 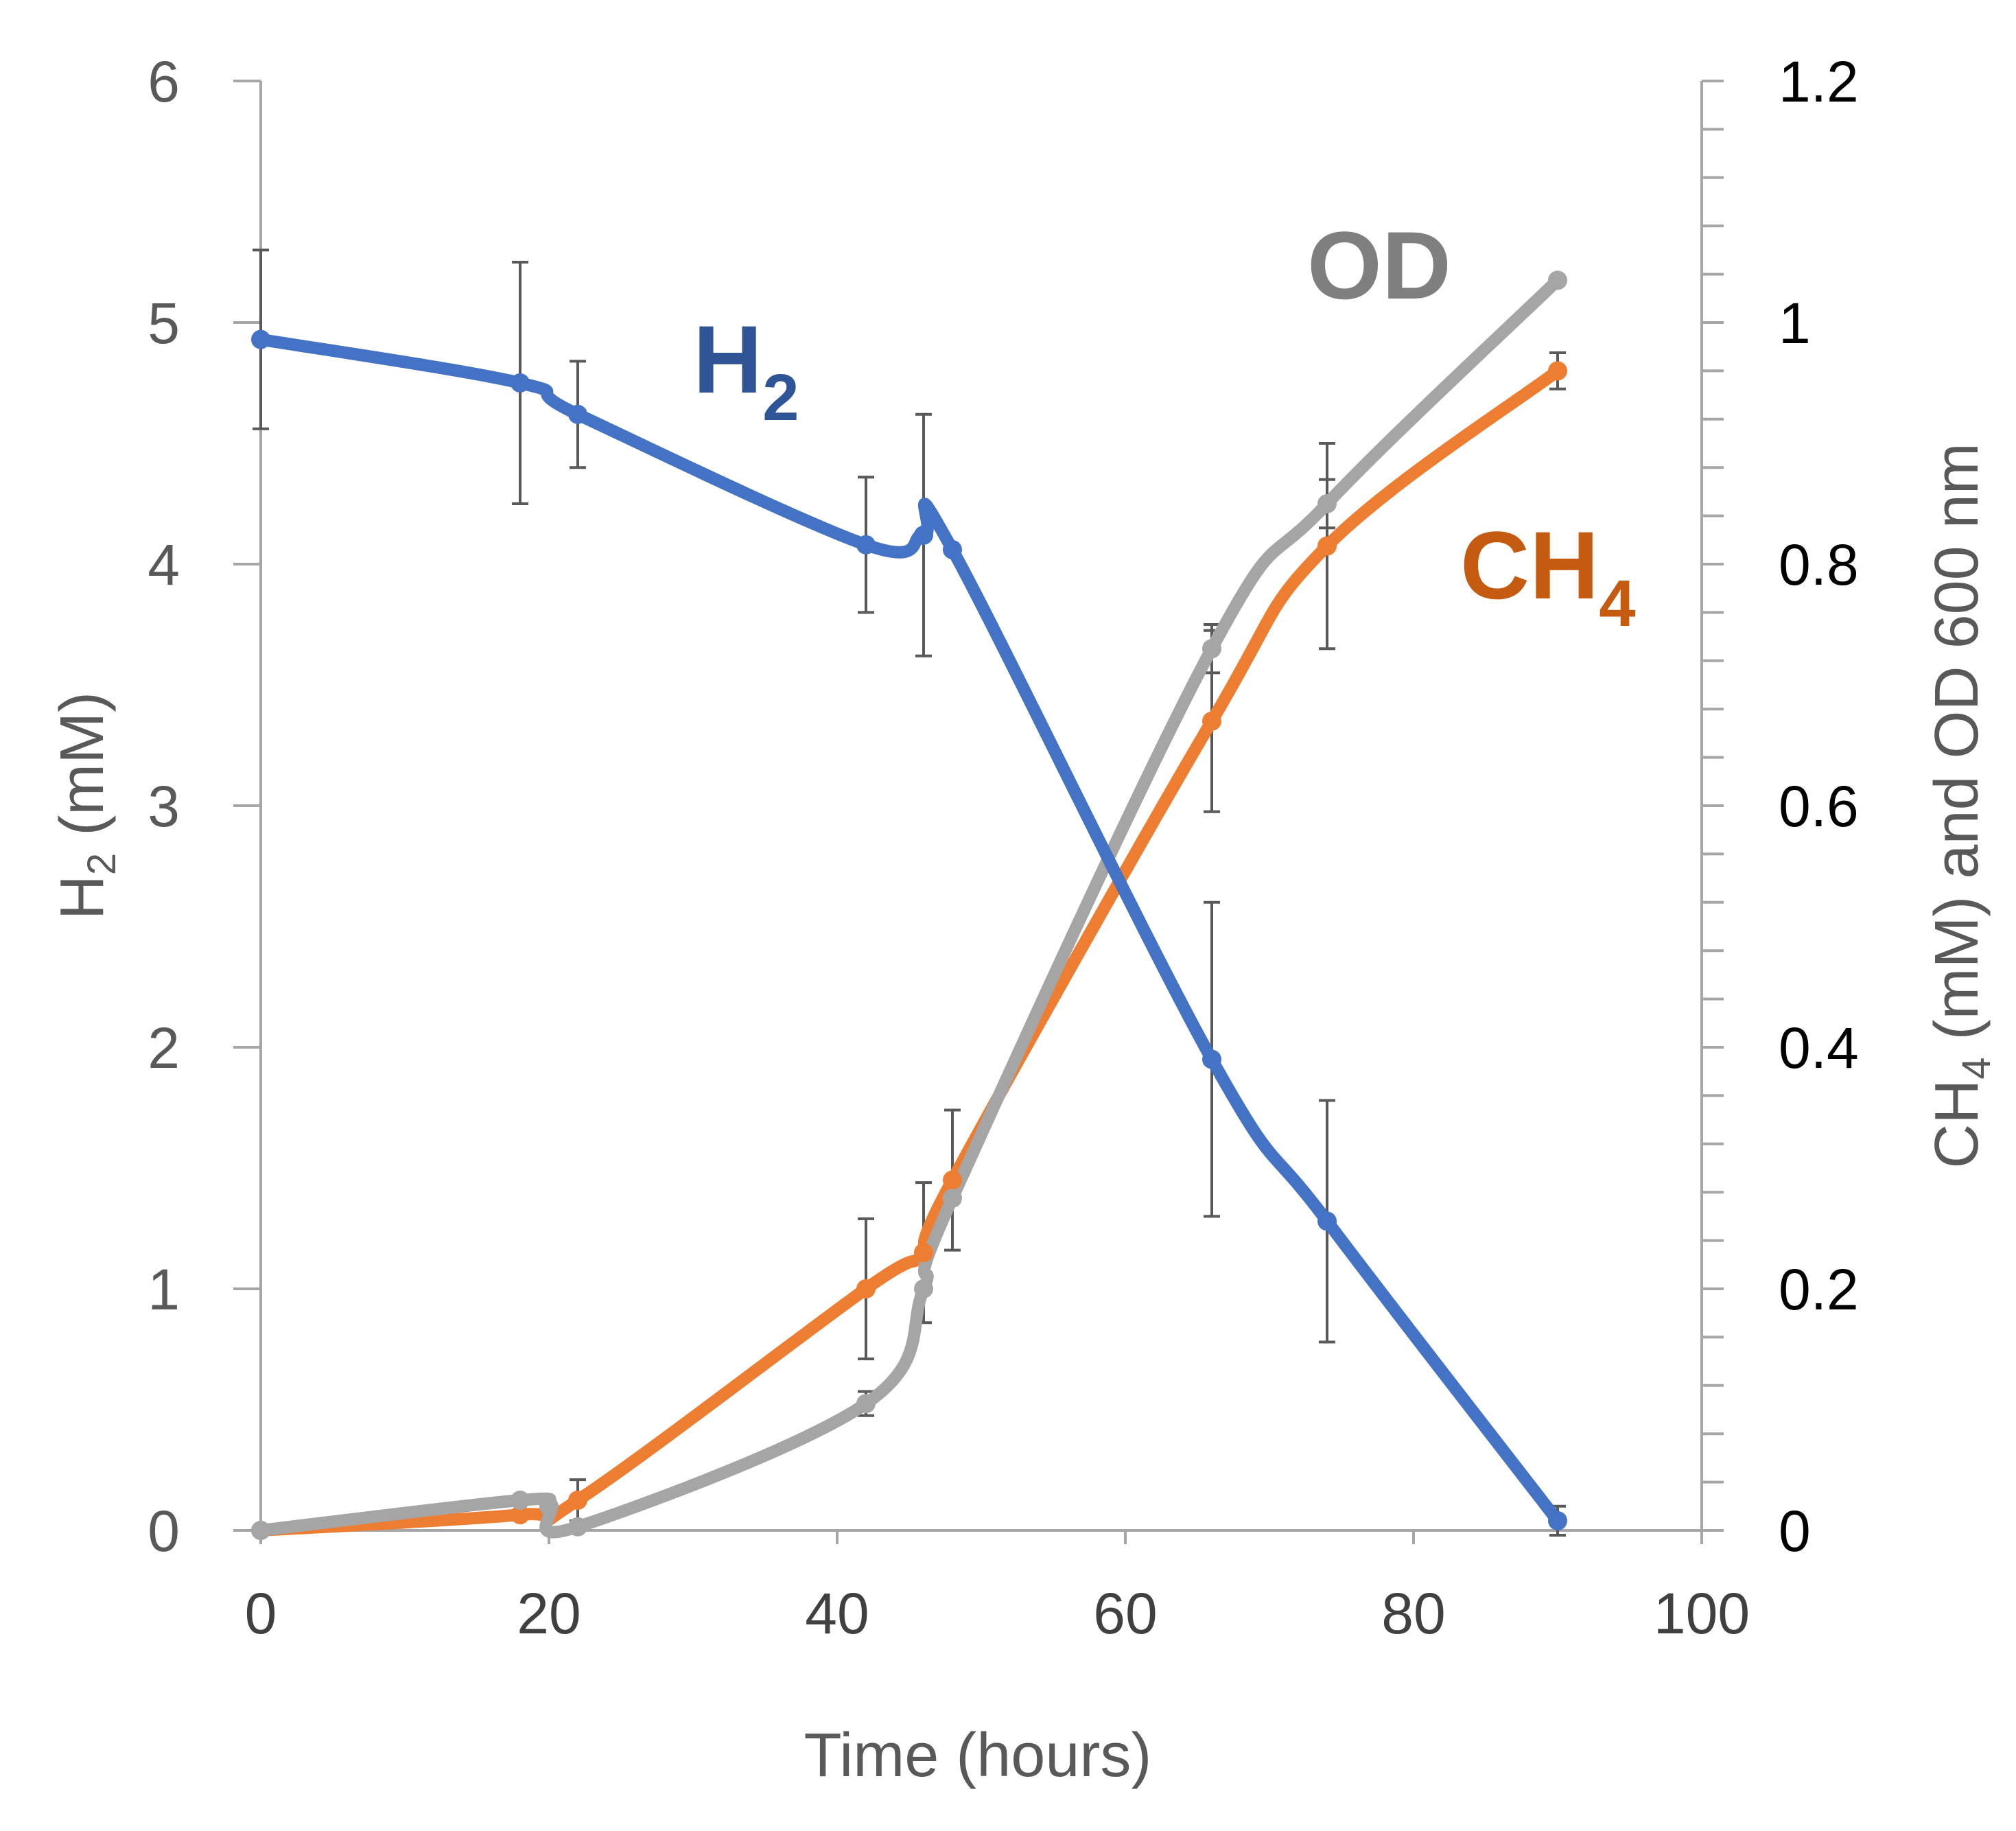 I want to click on left-y-tick-label: 2, so click(x=164, y=1048).